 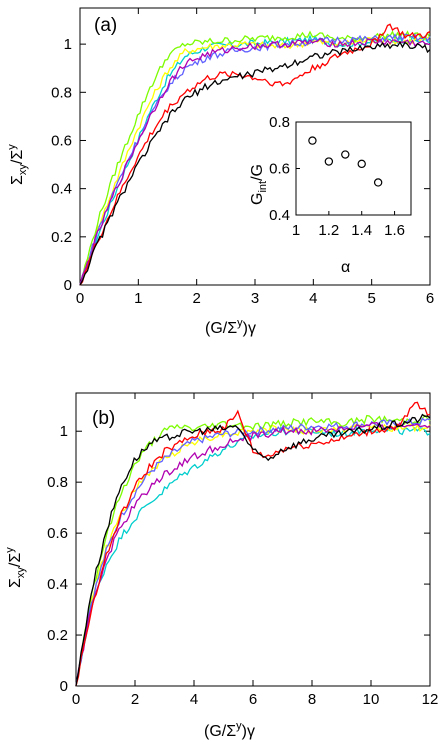 What do you see at coordinates (255, 298) in the screenshot?
I see `x-tick-label: 3` at bounding box center [255, 298].